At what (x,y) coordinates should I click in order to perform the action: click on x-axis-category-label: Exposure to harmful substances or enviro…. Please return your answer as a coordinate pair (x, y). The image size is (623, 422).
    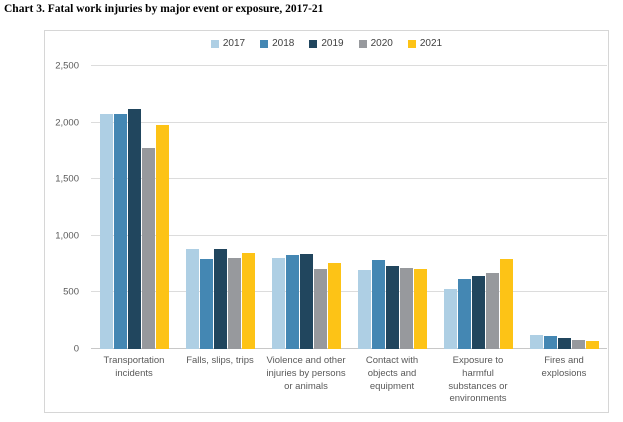
    Looking at the image, I should click on (478, 380).